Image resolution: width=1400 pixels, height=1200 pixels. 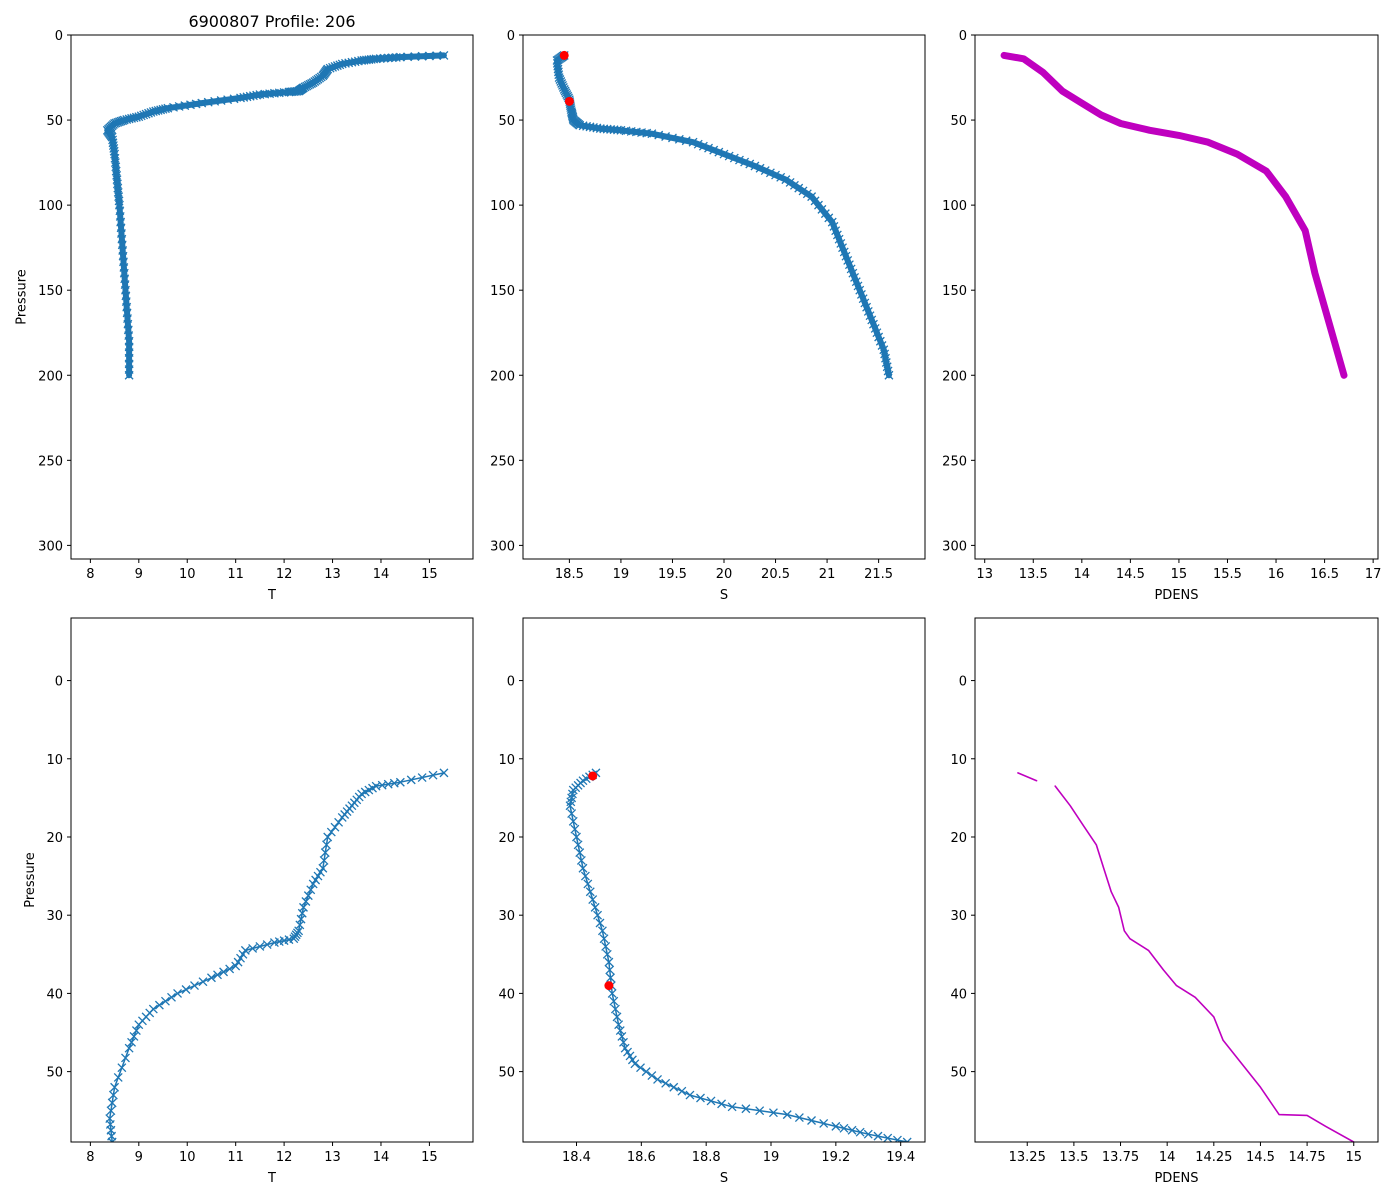 What do you see at coordinates (723, 215) in the screenshot?
I see `series-markers` at bounding box center [723, 215].